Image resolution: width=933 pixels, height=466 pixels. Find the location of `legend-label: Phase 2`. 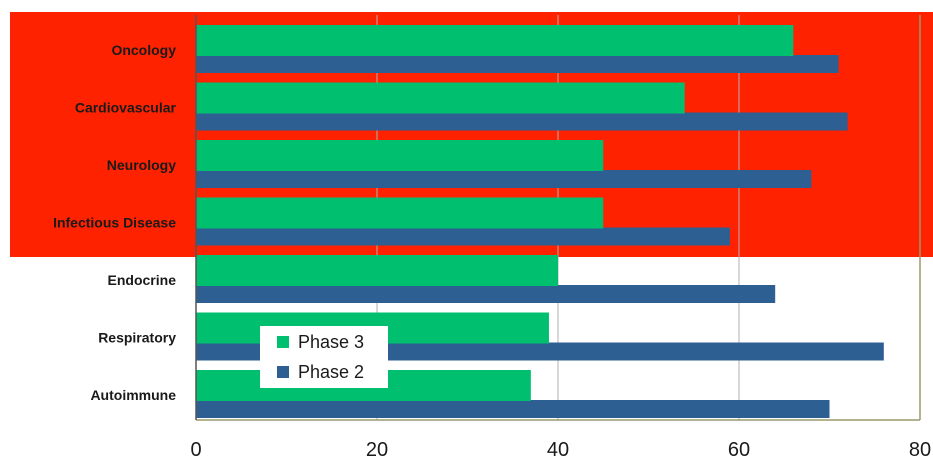

legend-label: Phase 2 is located at coordinates (331, 372).